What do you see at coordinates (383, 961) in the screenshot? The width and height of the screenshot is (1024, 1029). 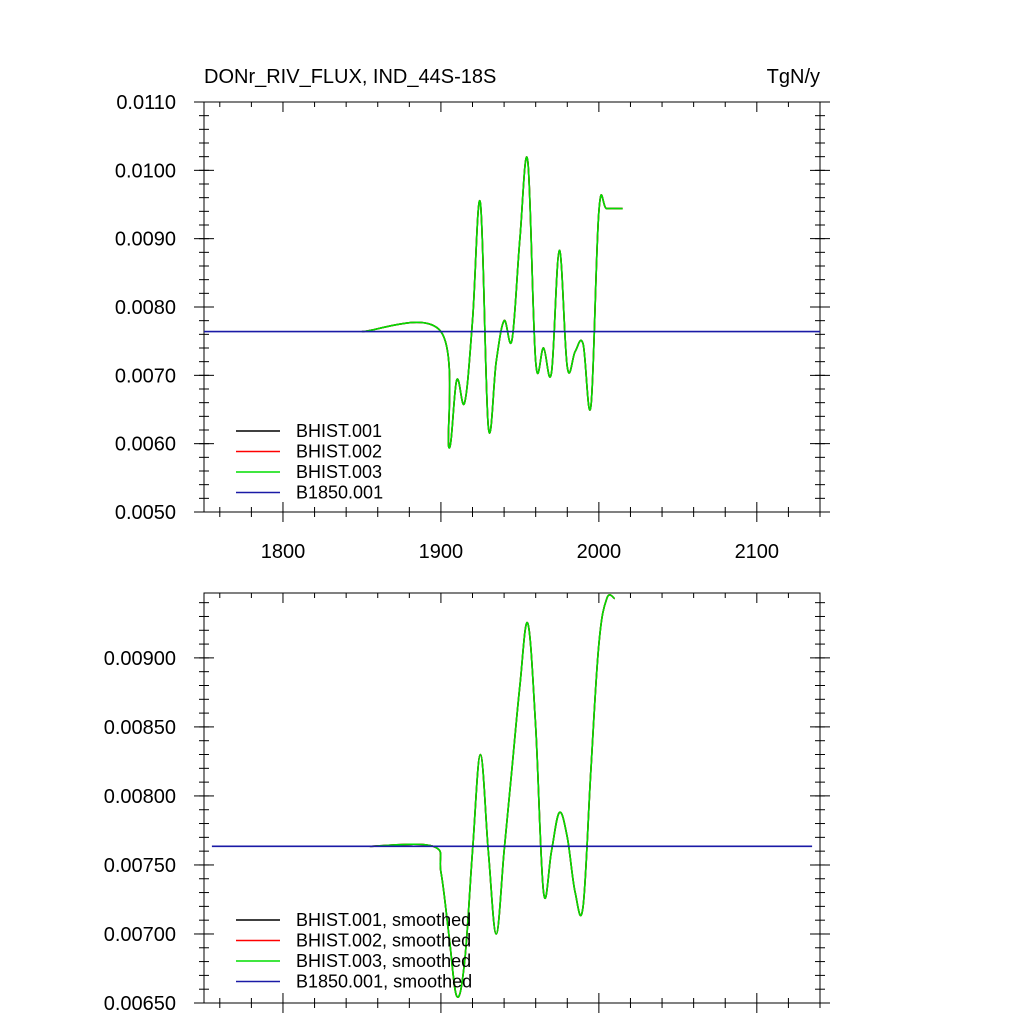 I see `legend-label-bhist-003-smoothed: BHIST.003, smoothed` at bounding box center [383, 961].